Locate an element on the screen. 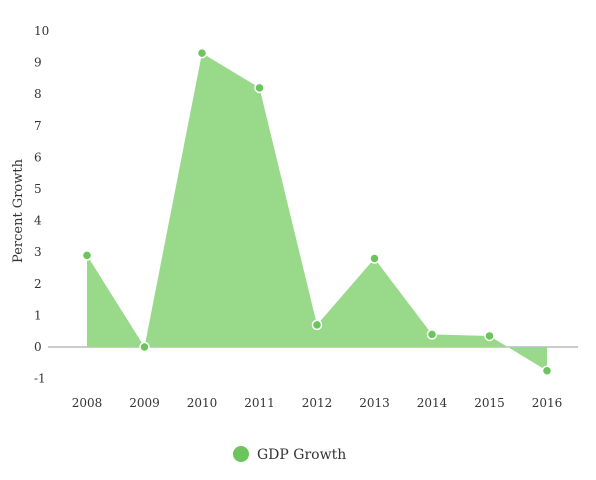  y-tick-label: 2 is located at coordinates (38, 284).